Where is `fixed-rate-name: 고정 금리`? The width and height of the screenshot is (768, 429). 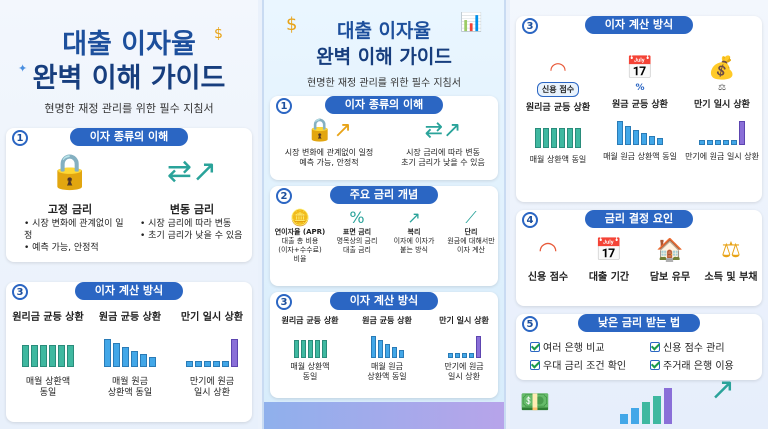
fixed-rate-name: 고정 금리 is located at coordinates (70, 209).